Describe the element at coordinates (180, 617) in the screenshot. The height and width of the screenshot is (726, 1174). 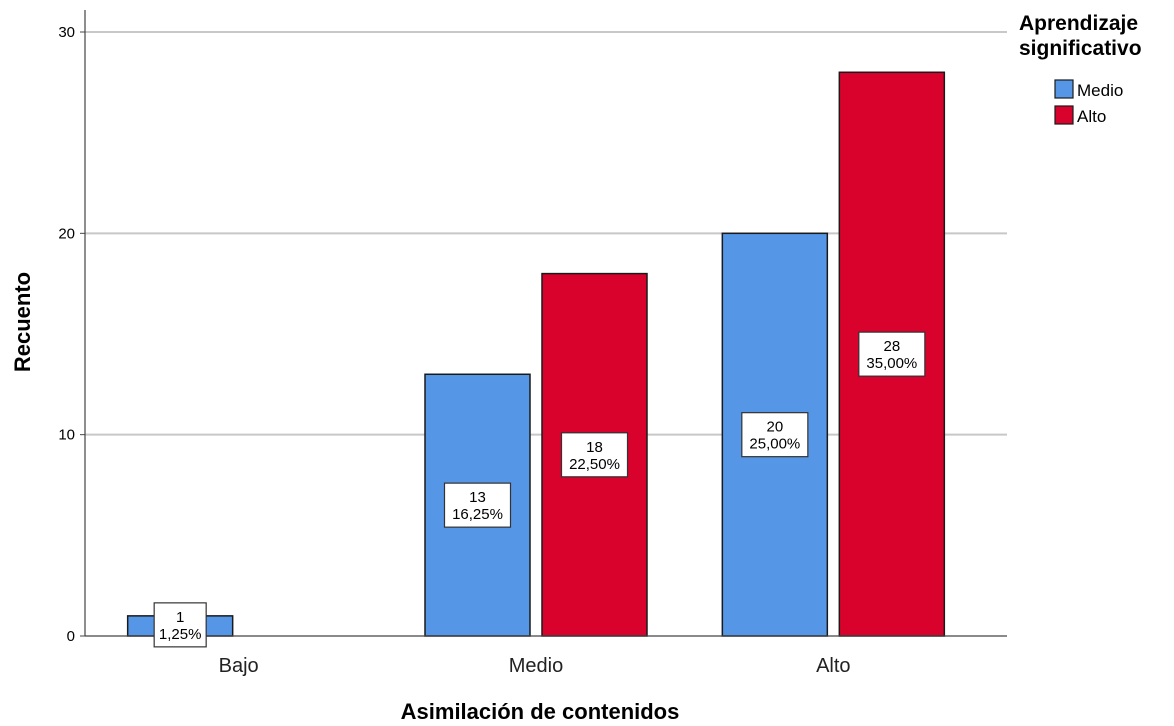
I see `data-label-count: 1` at that location.